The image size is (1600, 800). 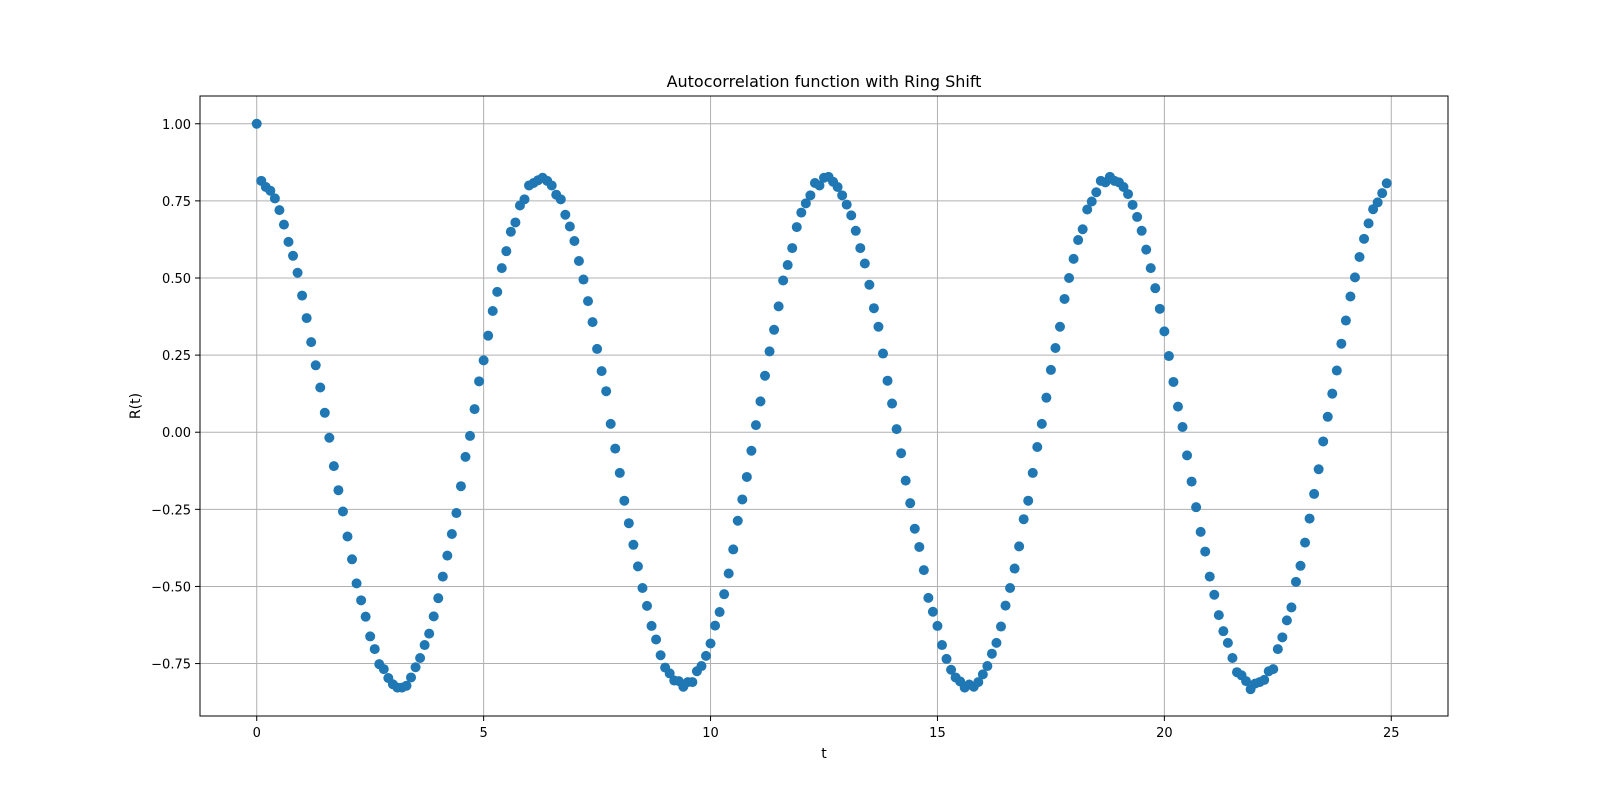 What do you see at coordinates (824, 81) in the screenshot?
I see `chart-title: Autocorrelation function with Ring Shift` at bounding box center [824, 81].